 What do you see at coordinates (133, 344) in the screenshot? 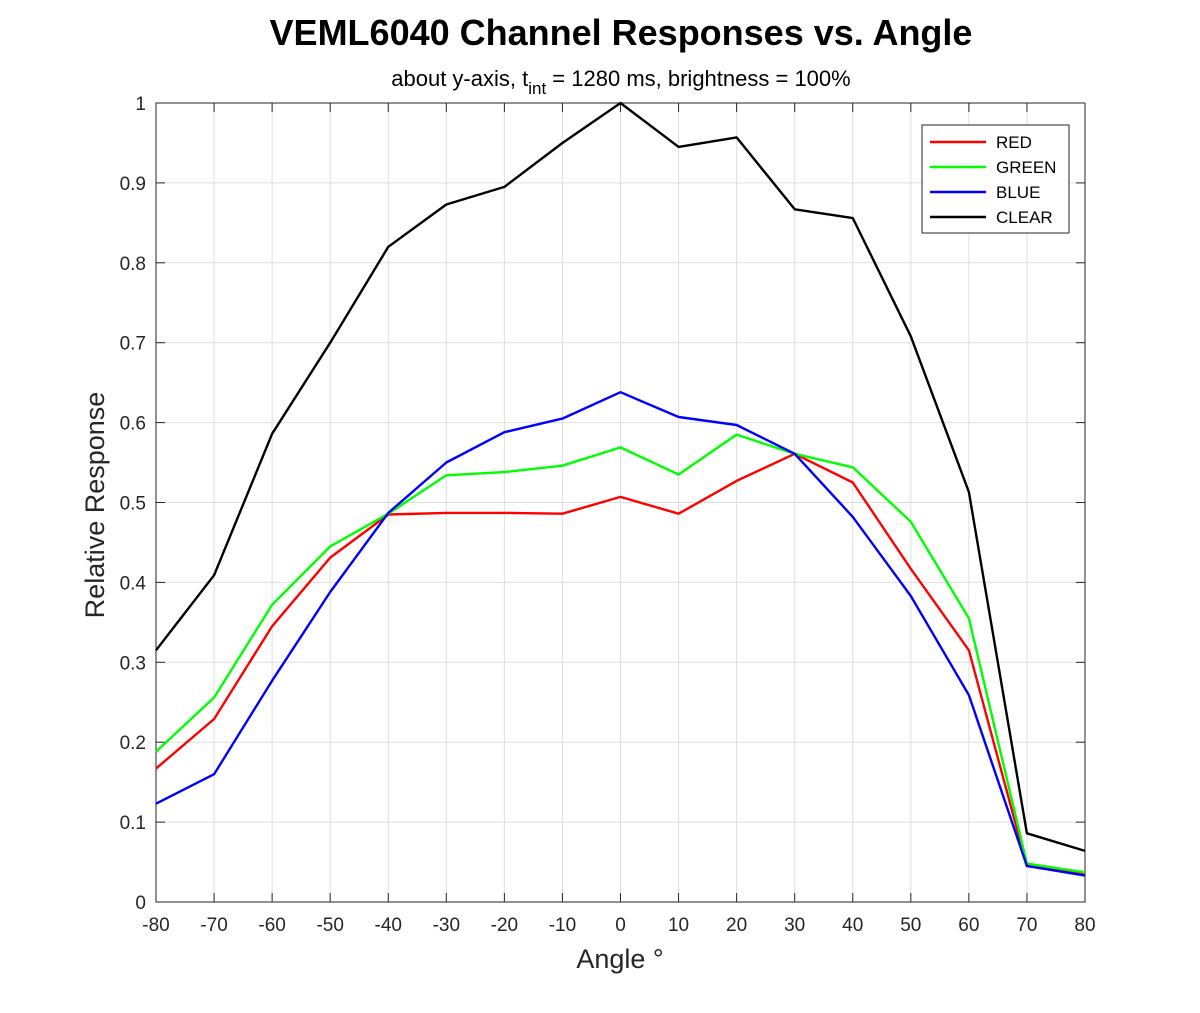
I see `y-tick-label: 0.7` at bounding box center [133, 344].